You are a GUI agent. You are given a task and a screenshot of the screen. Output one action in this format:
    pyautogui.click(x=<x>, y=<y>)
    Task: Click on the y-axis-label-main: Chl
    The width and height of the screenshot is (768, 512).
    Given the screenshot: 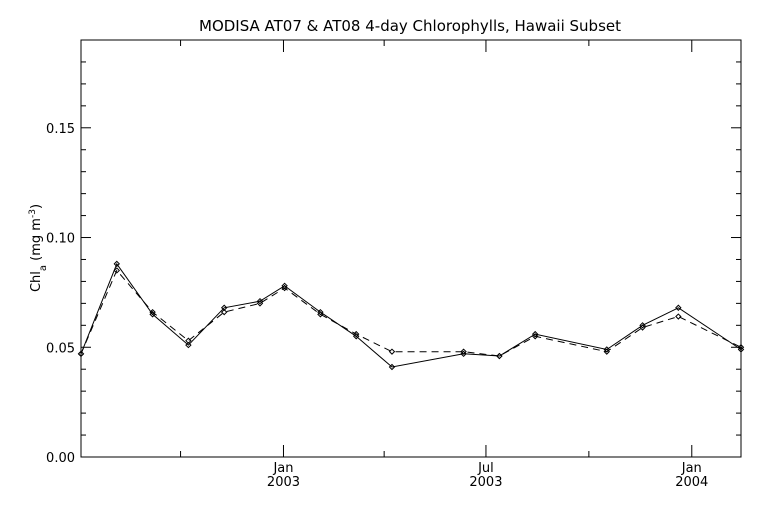 What is the action you would take?
    pyautogui.click(x=36, y=281)
    